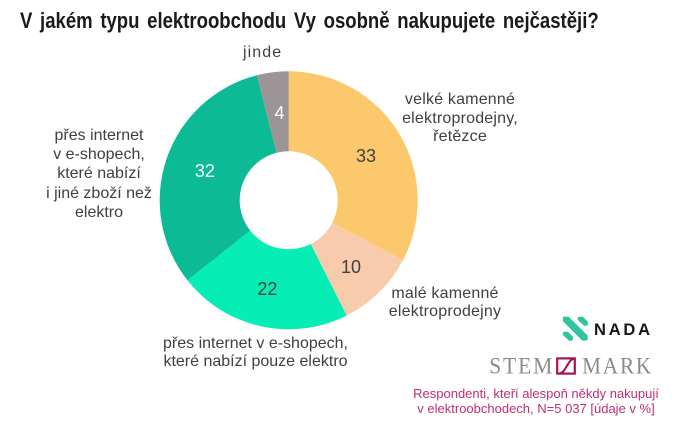 This screenshot has height=434, width=700. What do you see at coordinates (521, 366) in the screenshot?
I see `svg-text: STEM` at bounding box center [521, 366].